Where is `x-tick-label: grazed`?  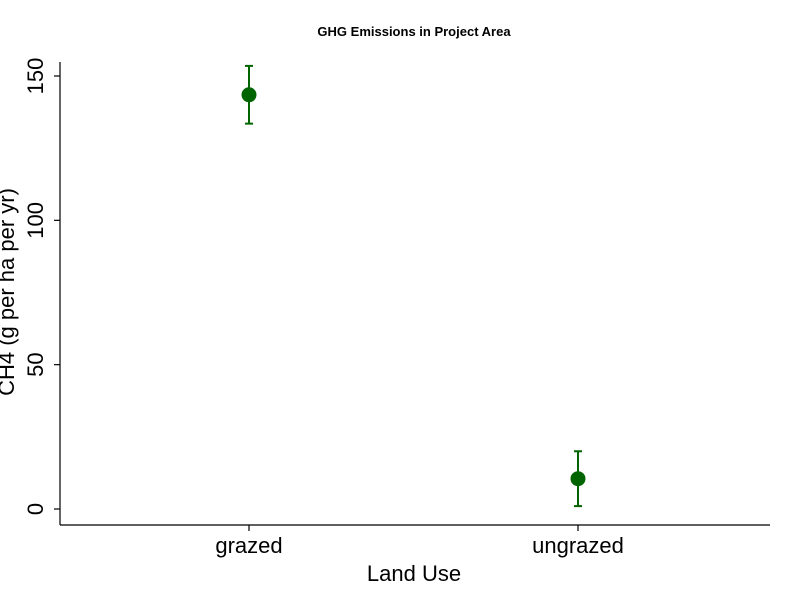 x-tick-label: grazed is located at coordinates (248, 545).